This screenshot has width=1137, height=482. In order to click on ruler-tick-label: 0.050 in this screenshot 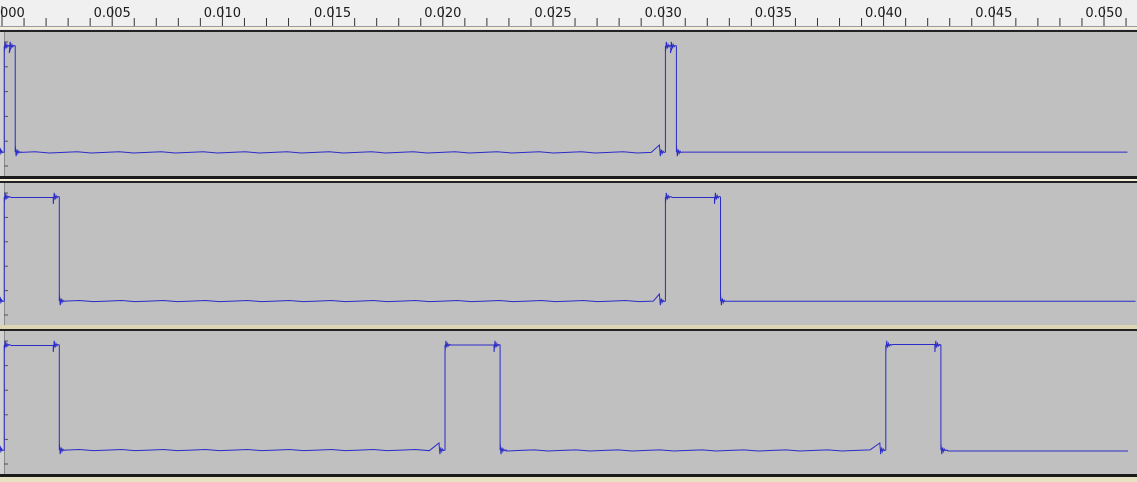, I will do `click(1103, 13)`.